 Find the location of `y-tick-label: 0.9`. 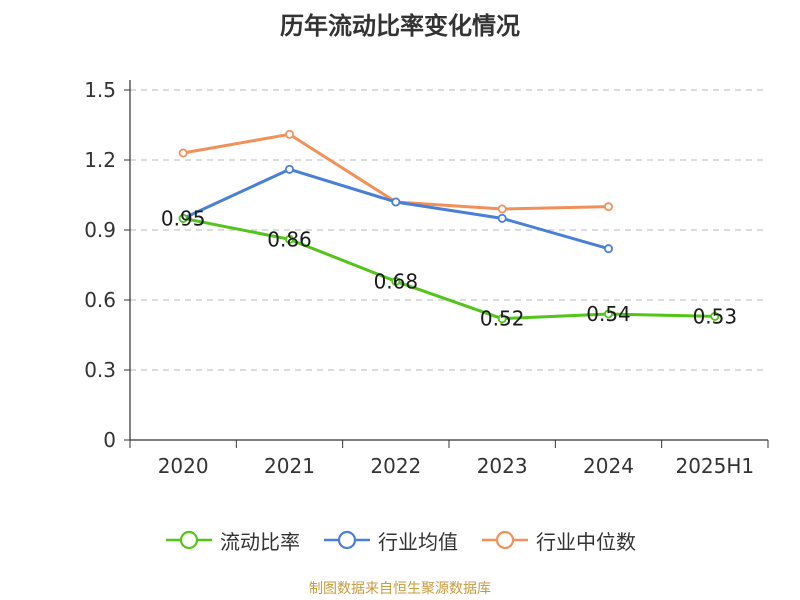

y-tick-label: 0.9 is located at coordinates (100, 230).